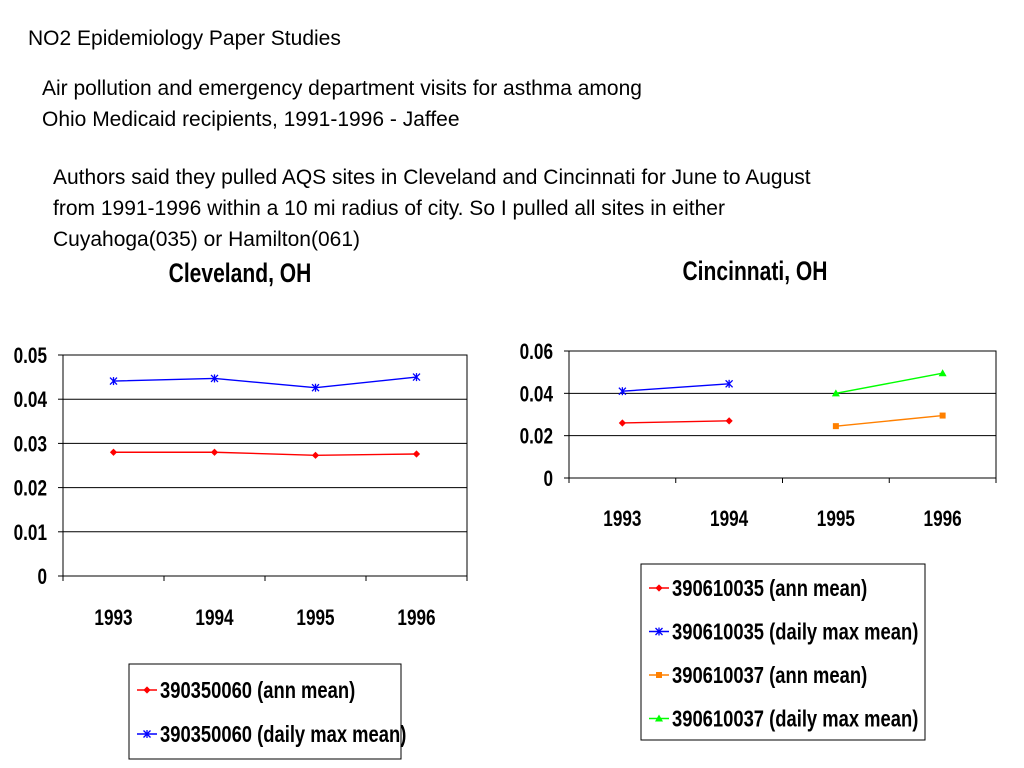  What do you see at coordinates (536, 352) in the screenshot?
I see `y-tick-label: 0.06` at bounding box center [536, 352].